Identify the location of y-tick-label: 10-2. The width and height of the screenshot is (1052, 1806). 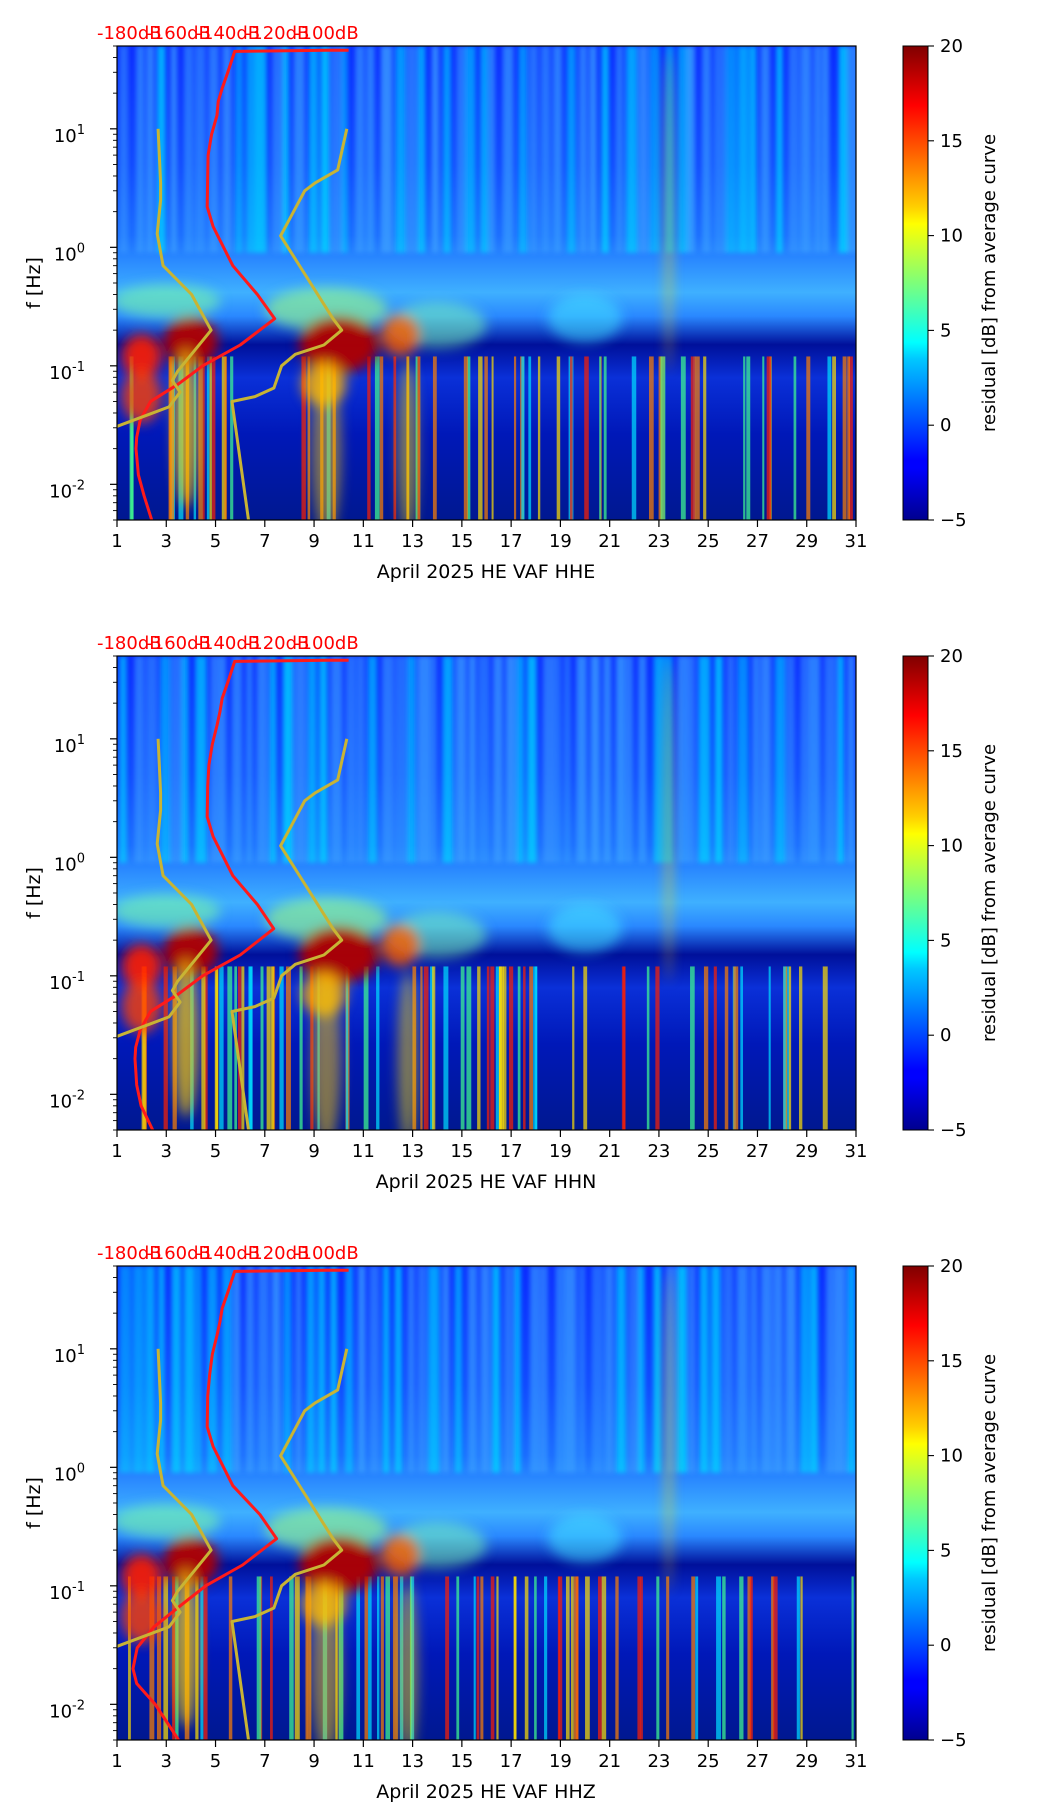
(67, 490).